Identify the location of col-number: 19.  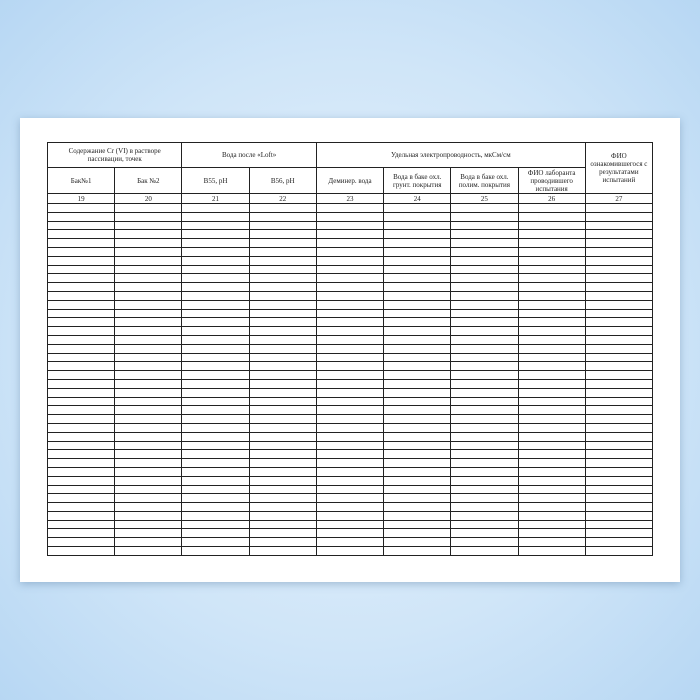
(81, 198).